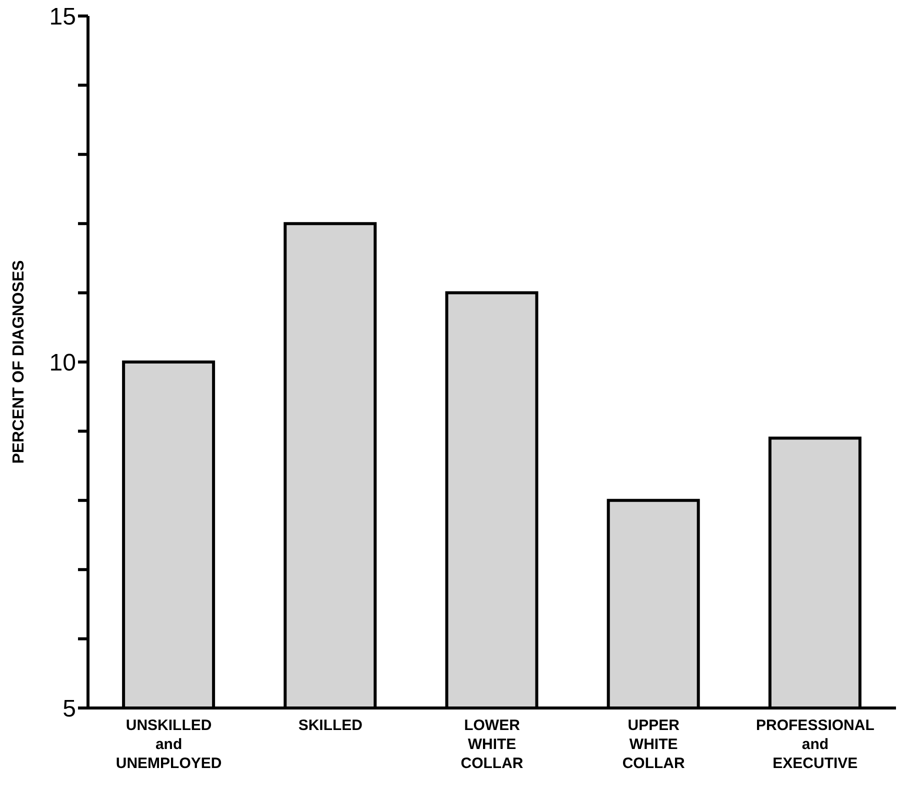  What do you see at coordinates (815, 744) in the screenshot?
I see `x-tick-label: PROFESSIONAL and EXECUTIVE` at bounding box center [815, 744].